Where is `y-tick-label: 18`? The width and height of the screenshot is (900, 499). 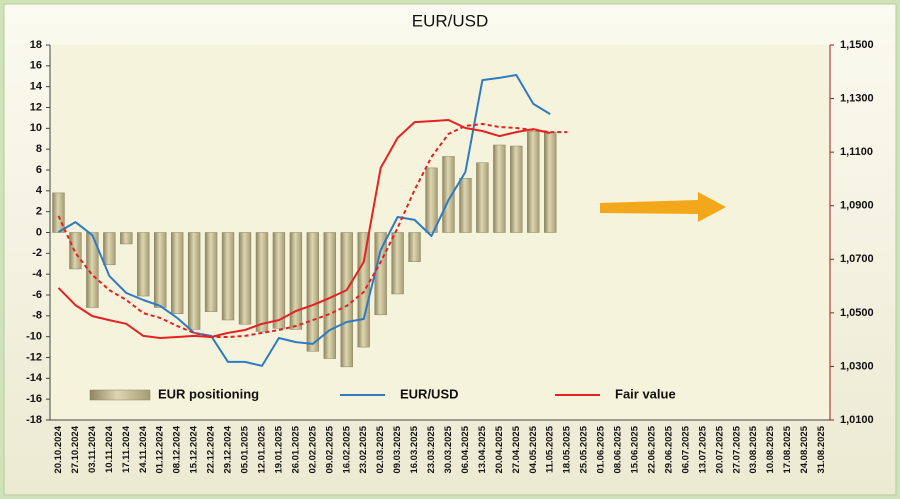
y-tick-label: 18 is located at coordinates (36, 45).